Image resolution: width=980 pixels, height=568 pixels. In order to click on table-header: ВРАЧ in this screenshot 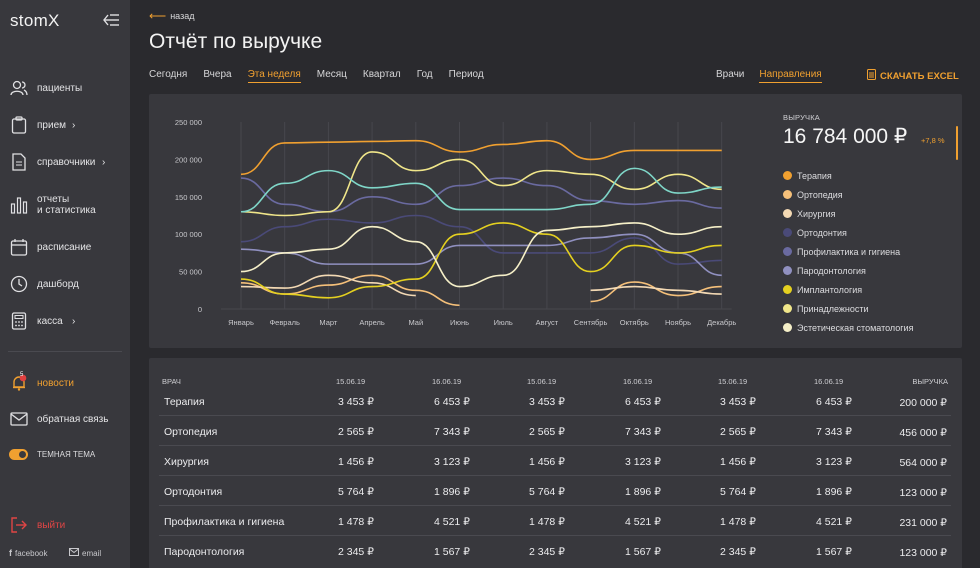, I will do `click(171, 381)`.